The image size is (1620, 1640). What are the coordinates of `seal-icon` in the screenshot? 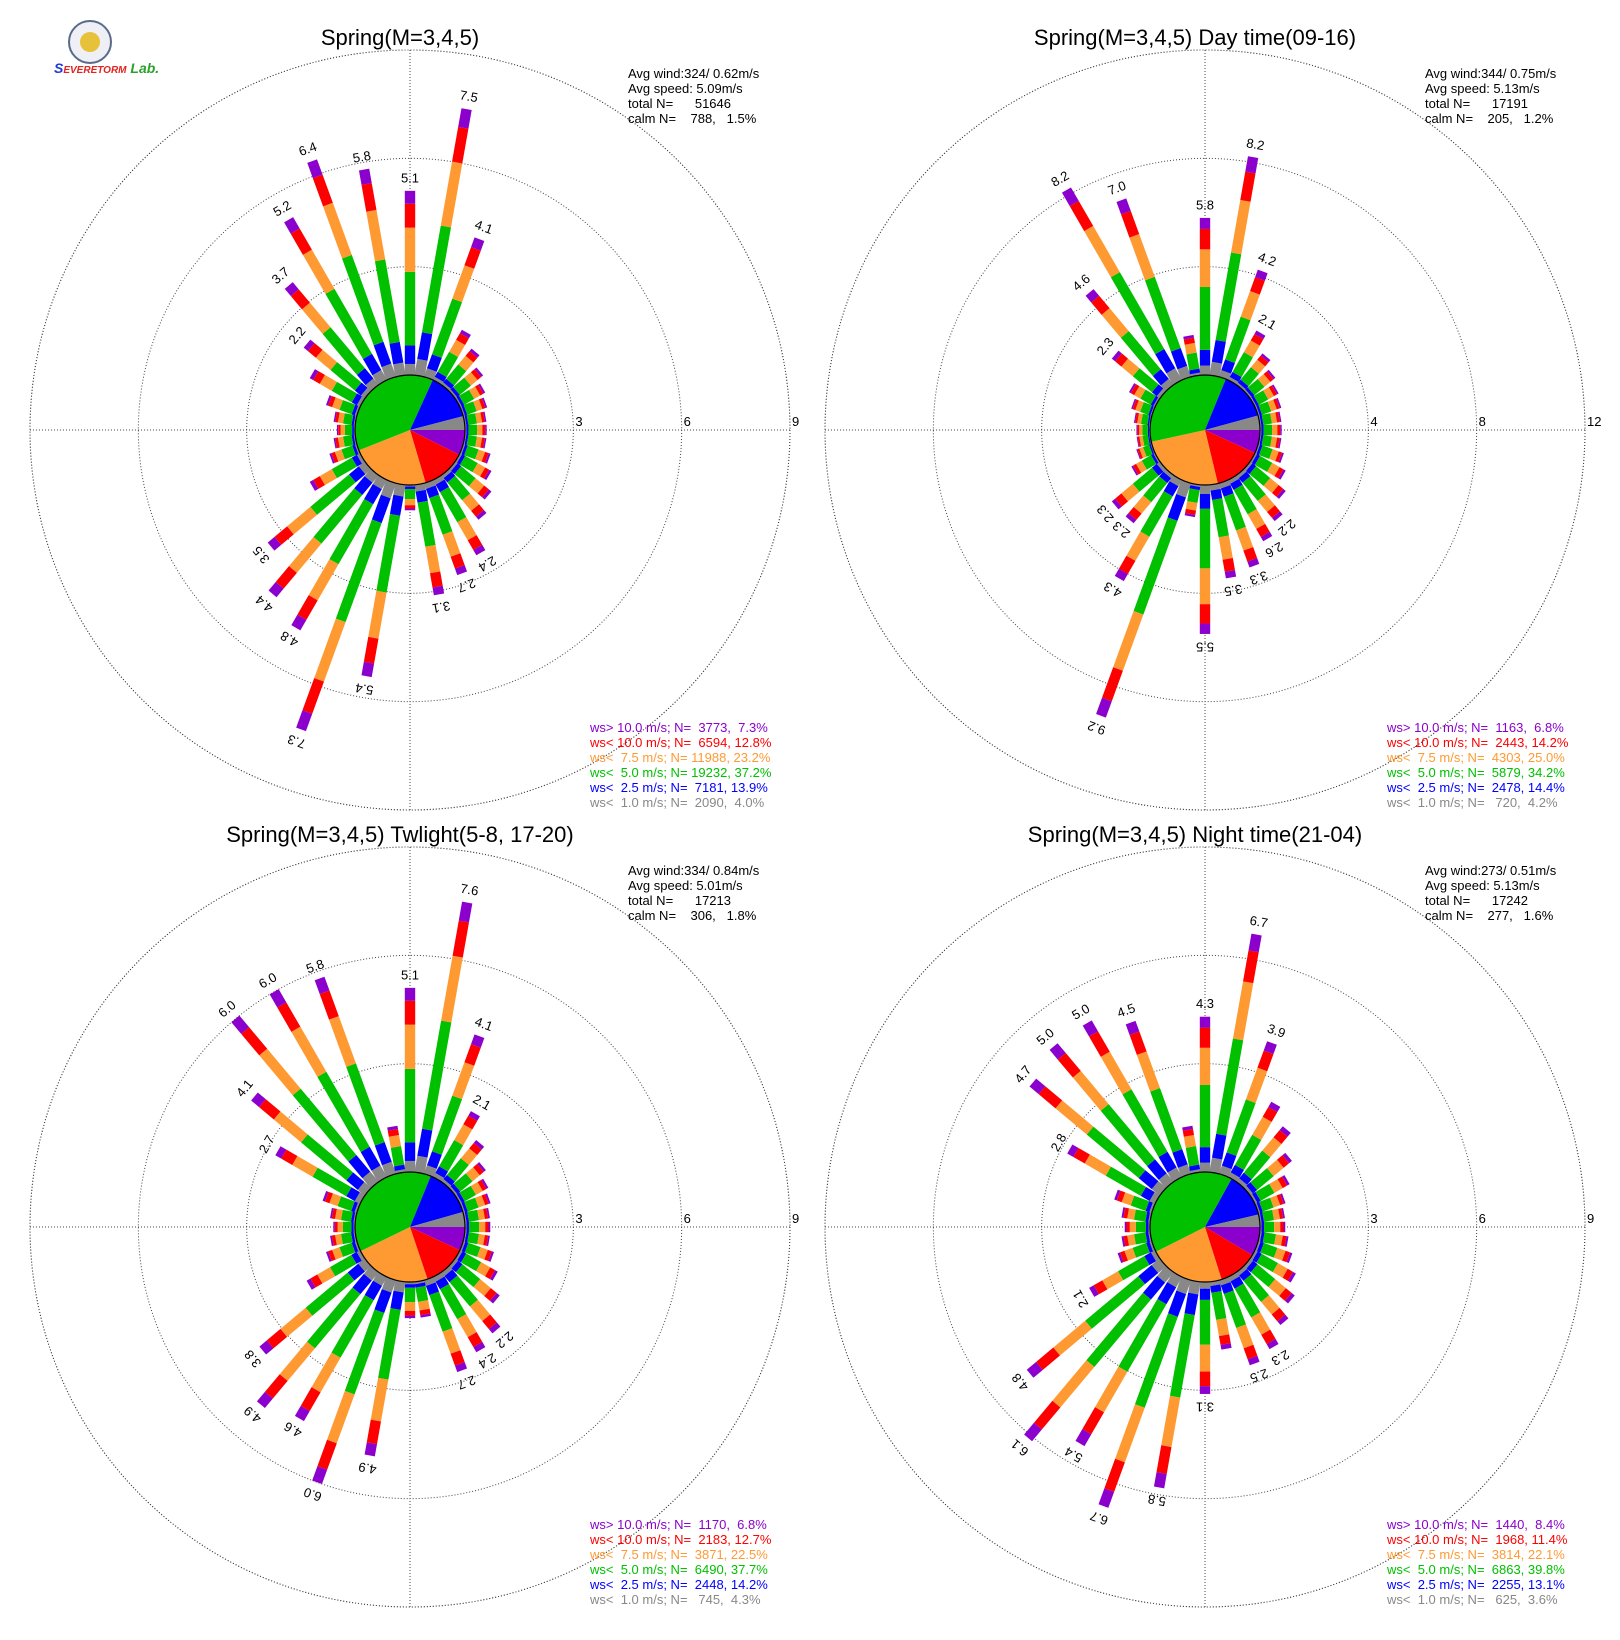 It's located at (90, 42).